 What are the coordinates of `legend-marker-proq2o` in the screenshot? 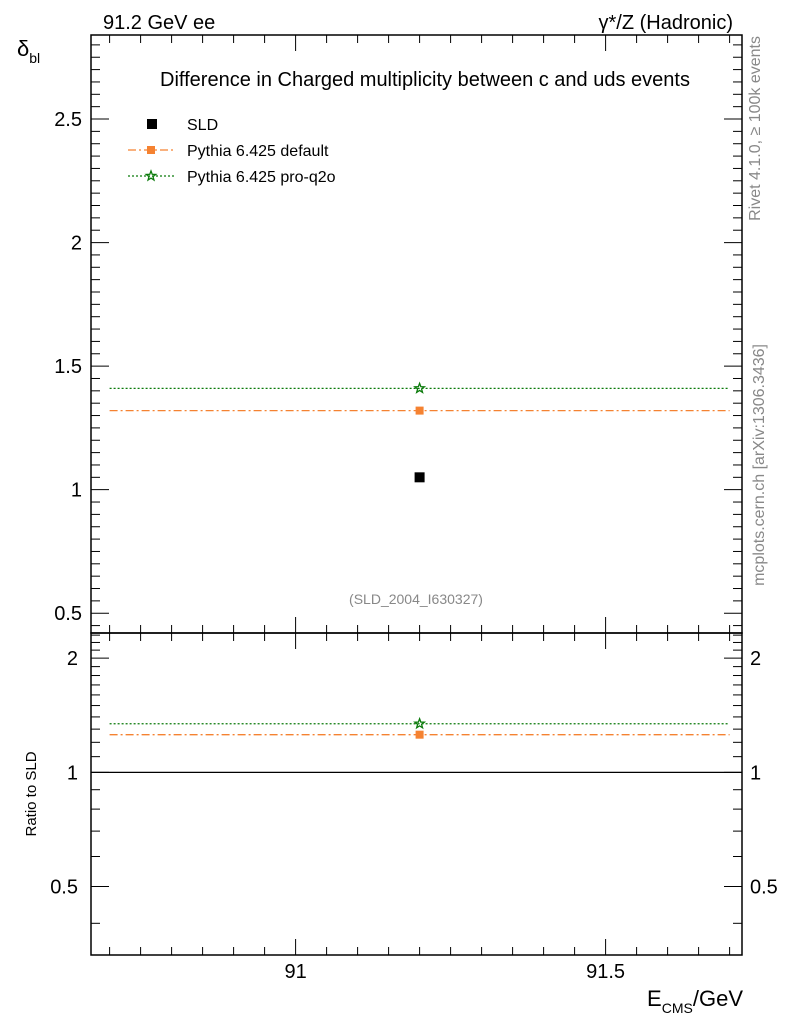 It's located at (151, 175).